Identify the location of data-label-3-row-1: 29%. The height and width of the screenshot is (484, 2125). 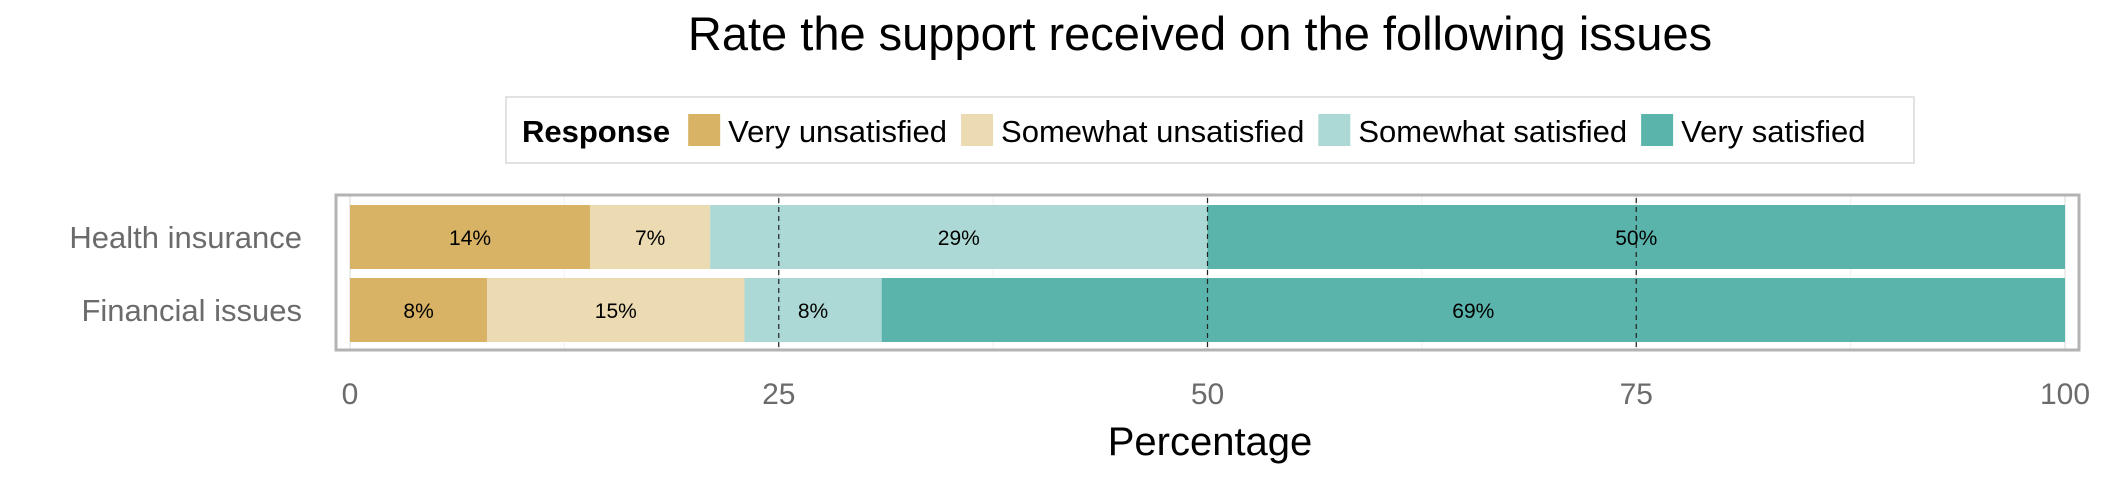
(959, 238).